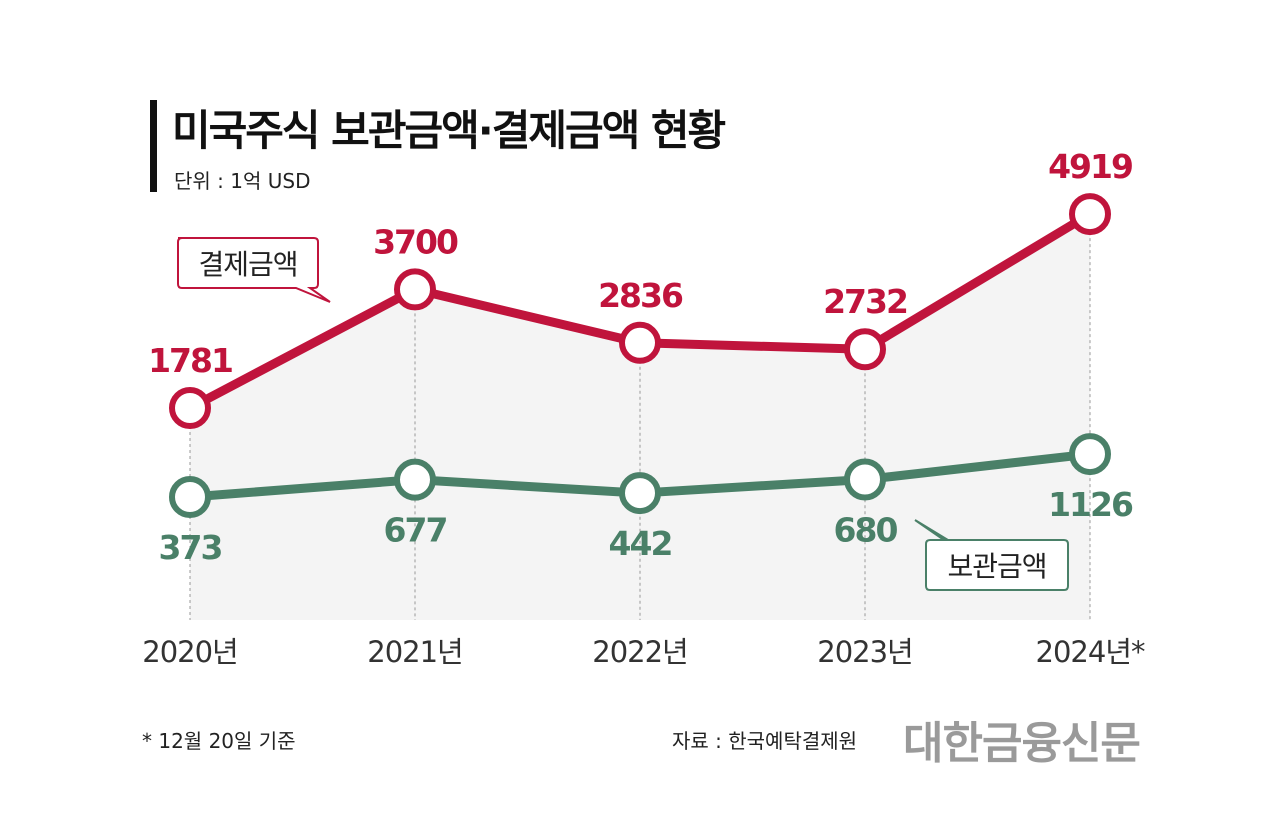 The image size is (1280, 824). What do you see at coordinates (764, 741) in the screenshot?
I see `source: 자료 : 한국예탁결제원` at bounding box center [764, 741].